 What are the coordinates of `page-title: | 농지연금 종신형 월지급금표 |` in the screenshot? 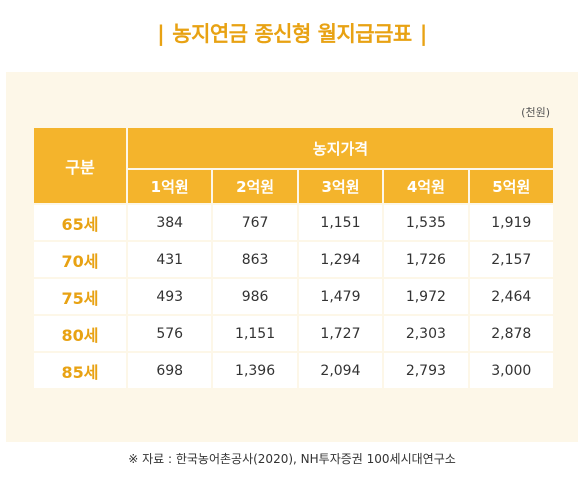 It's located at (292, 33).